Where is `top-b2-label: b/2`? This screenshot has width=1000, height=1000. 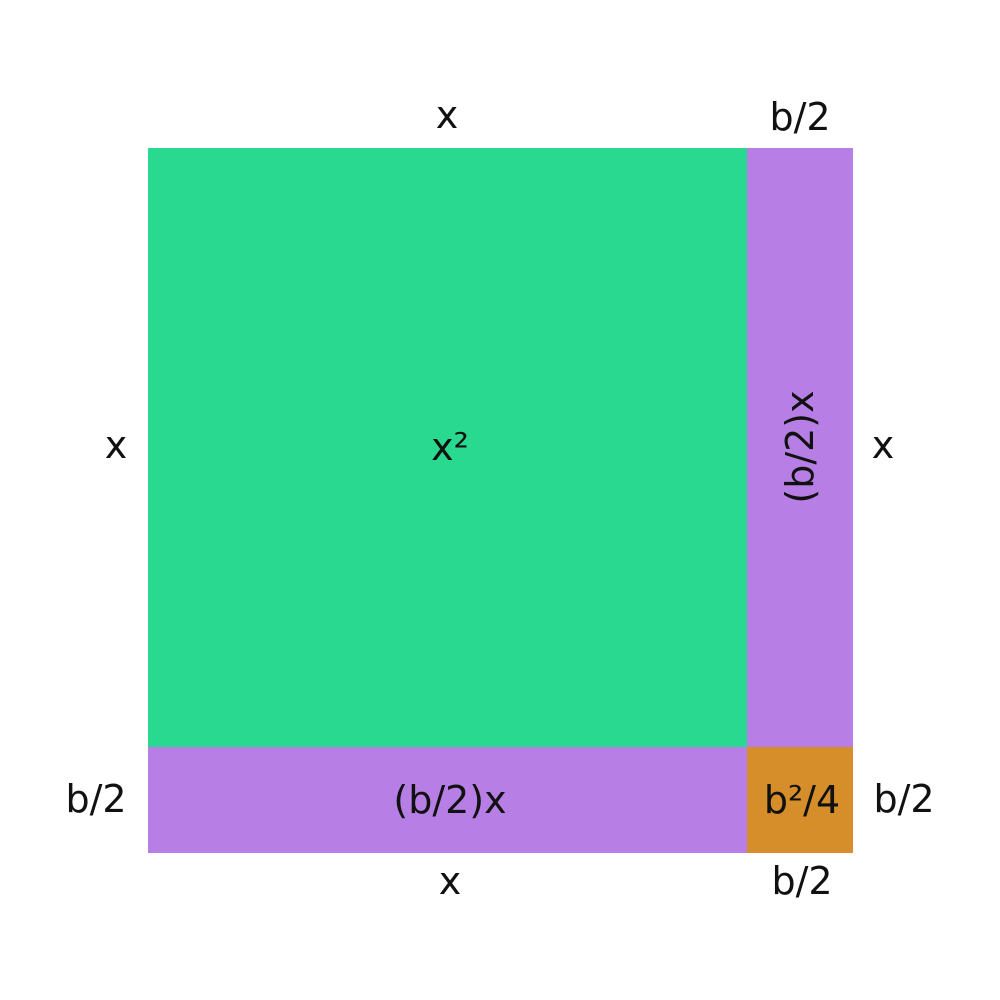
top-b2-label: b/2 is located at coordinates (800, 117).